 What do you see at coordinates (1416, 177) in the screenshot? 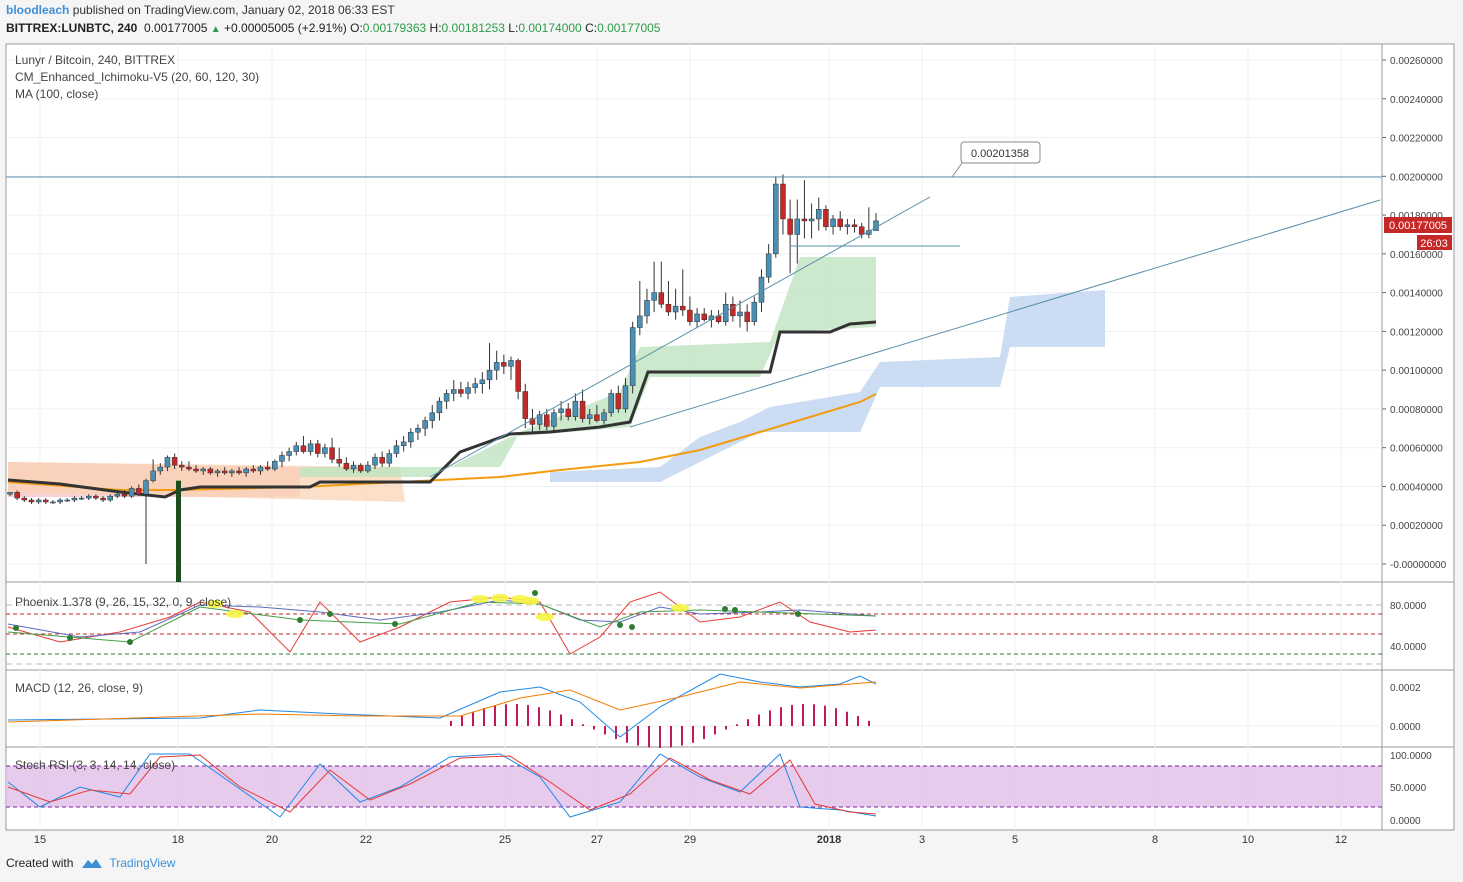
I see `price-tick-label: 0.00200000` at bounding box center [1416, 177].